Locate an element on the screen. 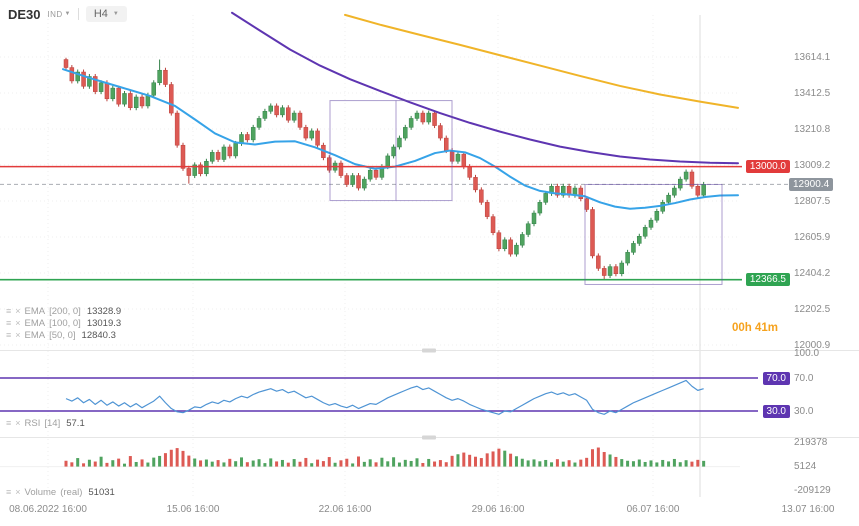 Image resolution: width=859 pixels, height=526 pixels. rsi-level-badge-30: 30.0 is located at coordinates (776, 411).